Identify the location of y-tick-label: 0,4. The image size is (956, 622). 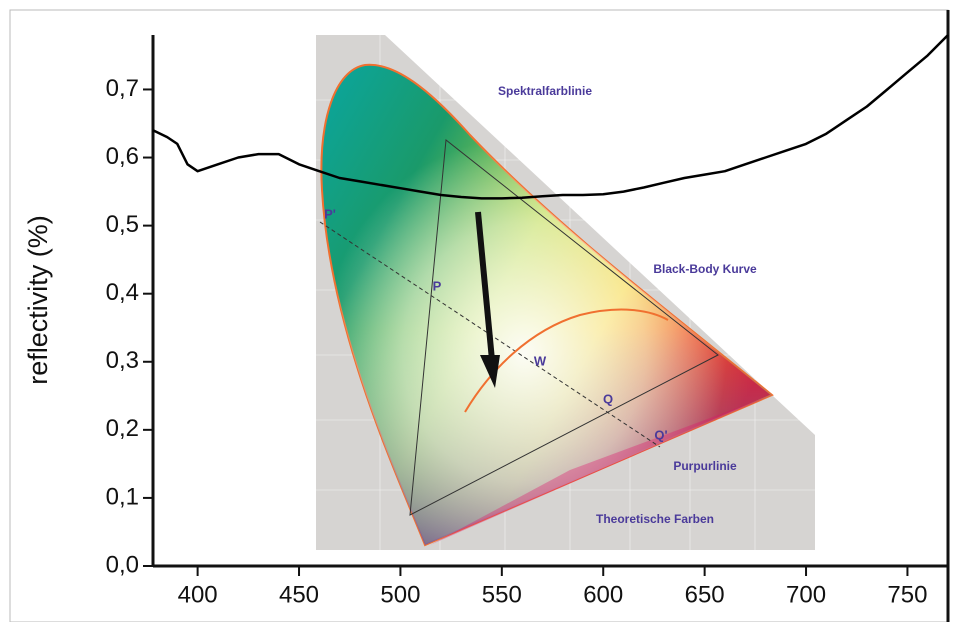
(122, 292).